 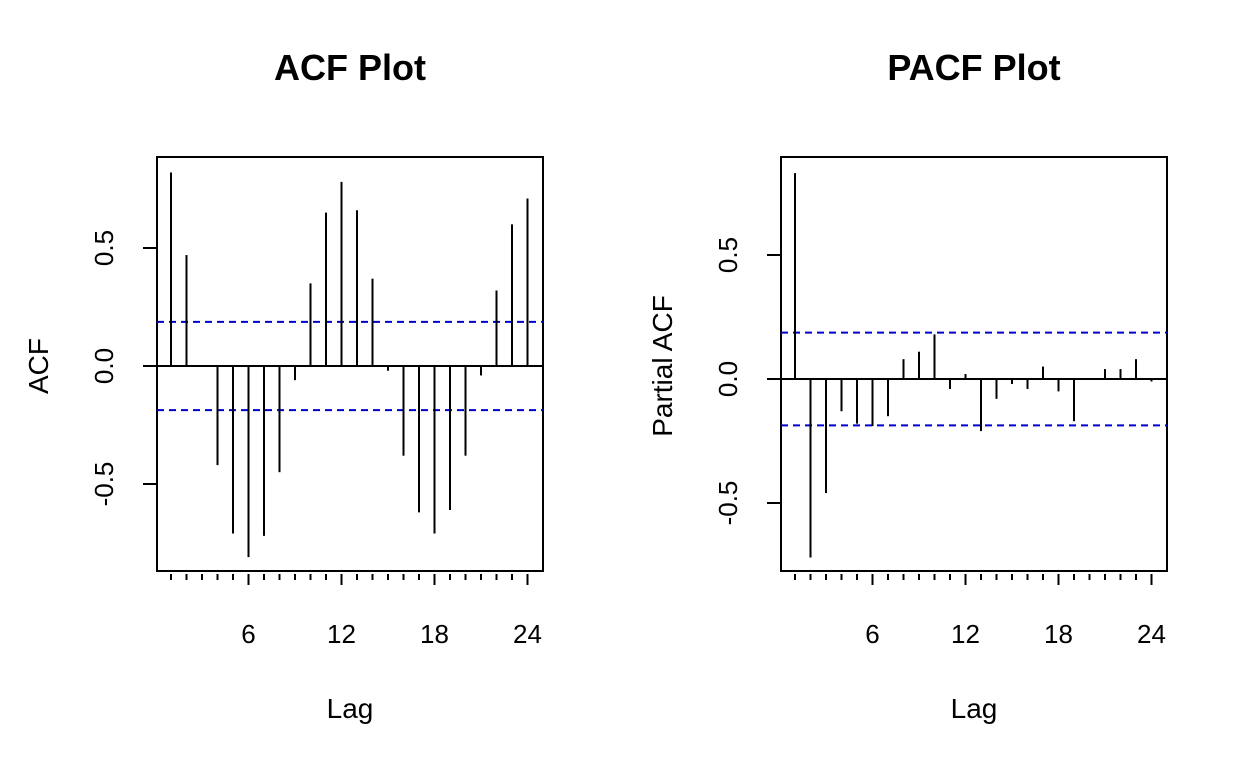 What do you see at coordinates (248, 634) in the screenshot?
I see `acf-x-tick-label-6: 6` at bounding box center [248, 634].